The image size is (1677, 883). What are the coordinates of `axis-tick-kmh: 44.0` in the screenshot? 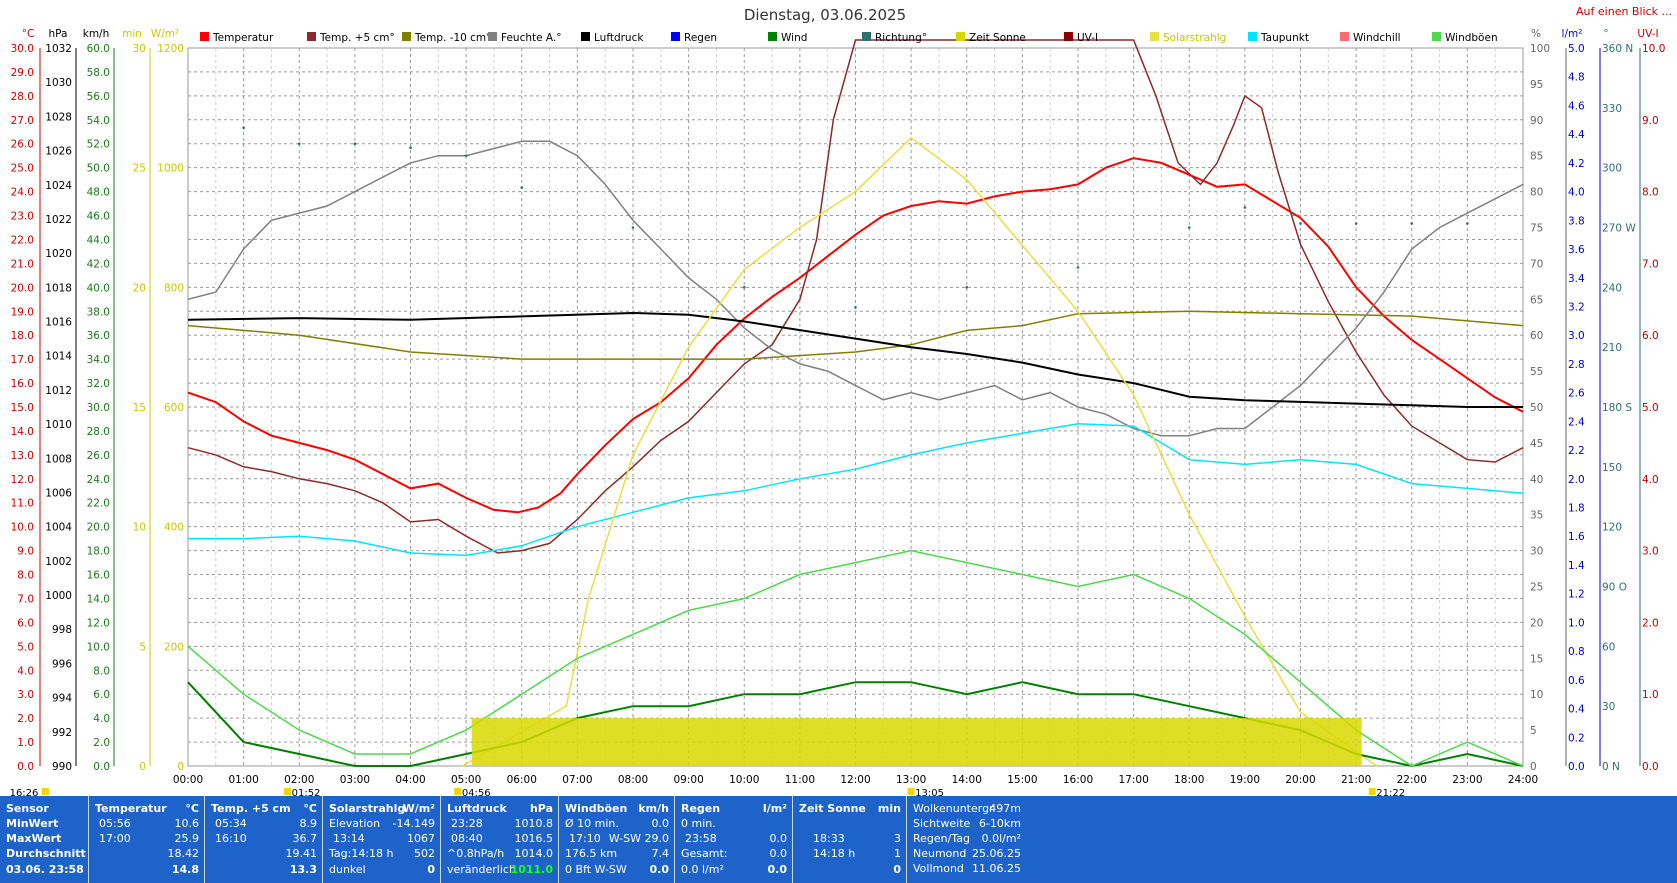 It's located at (98, 240).